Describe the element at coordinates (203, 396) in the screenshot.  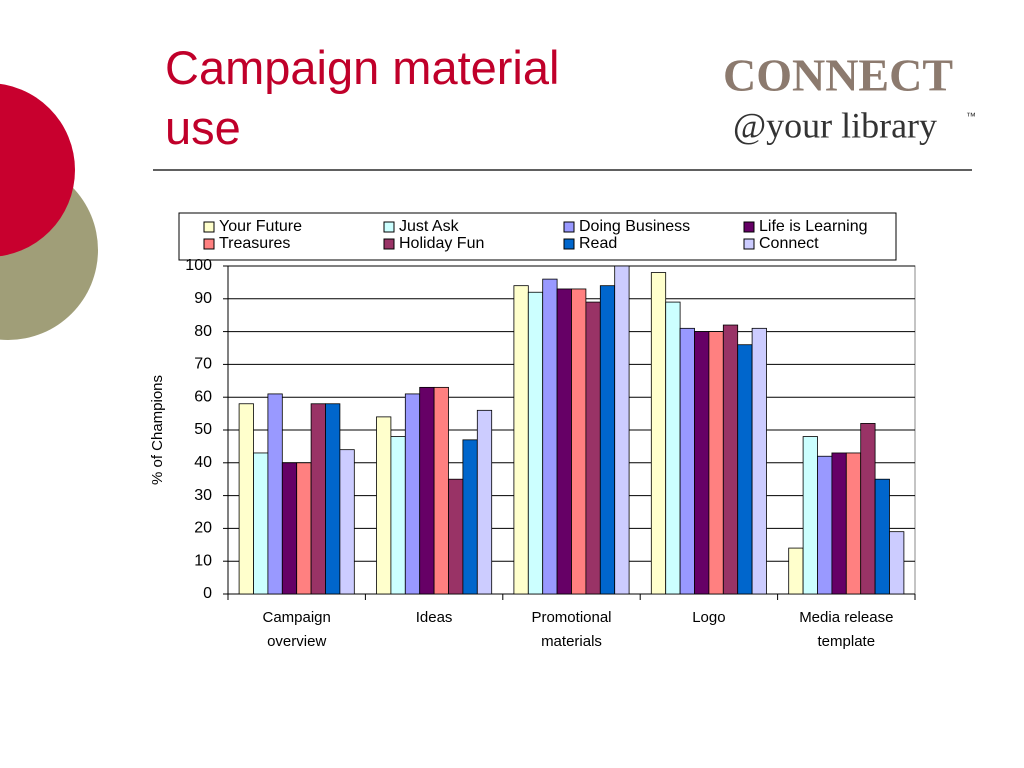
I see `y-tick-label: 60` at that location.